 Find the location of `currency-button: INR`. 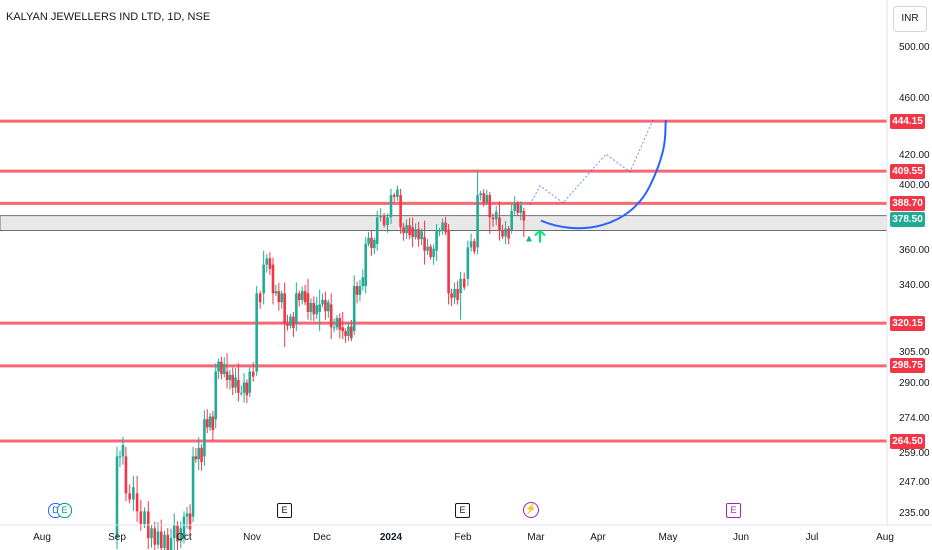

currency-button: INR is located at coordinates (910, 19).